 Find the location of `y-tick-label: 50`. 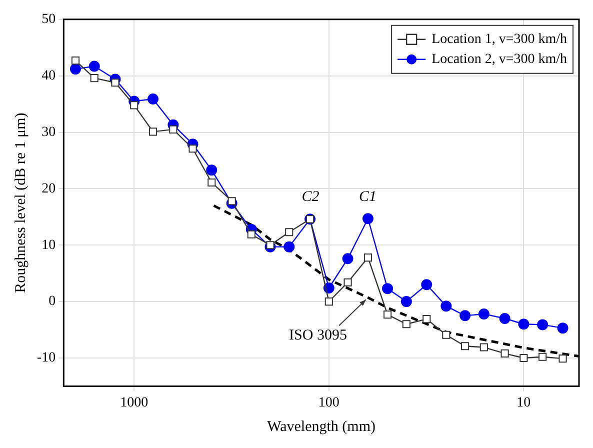

y-tick-label: 50 is located at coordinates (49, 20).